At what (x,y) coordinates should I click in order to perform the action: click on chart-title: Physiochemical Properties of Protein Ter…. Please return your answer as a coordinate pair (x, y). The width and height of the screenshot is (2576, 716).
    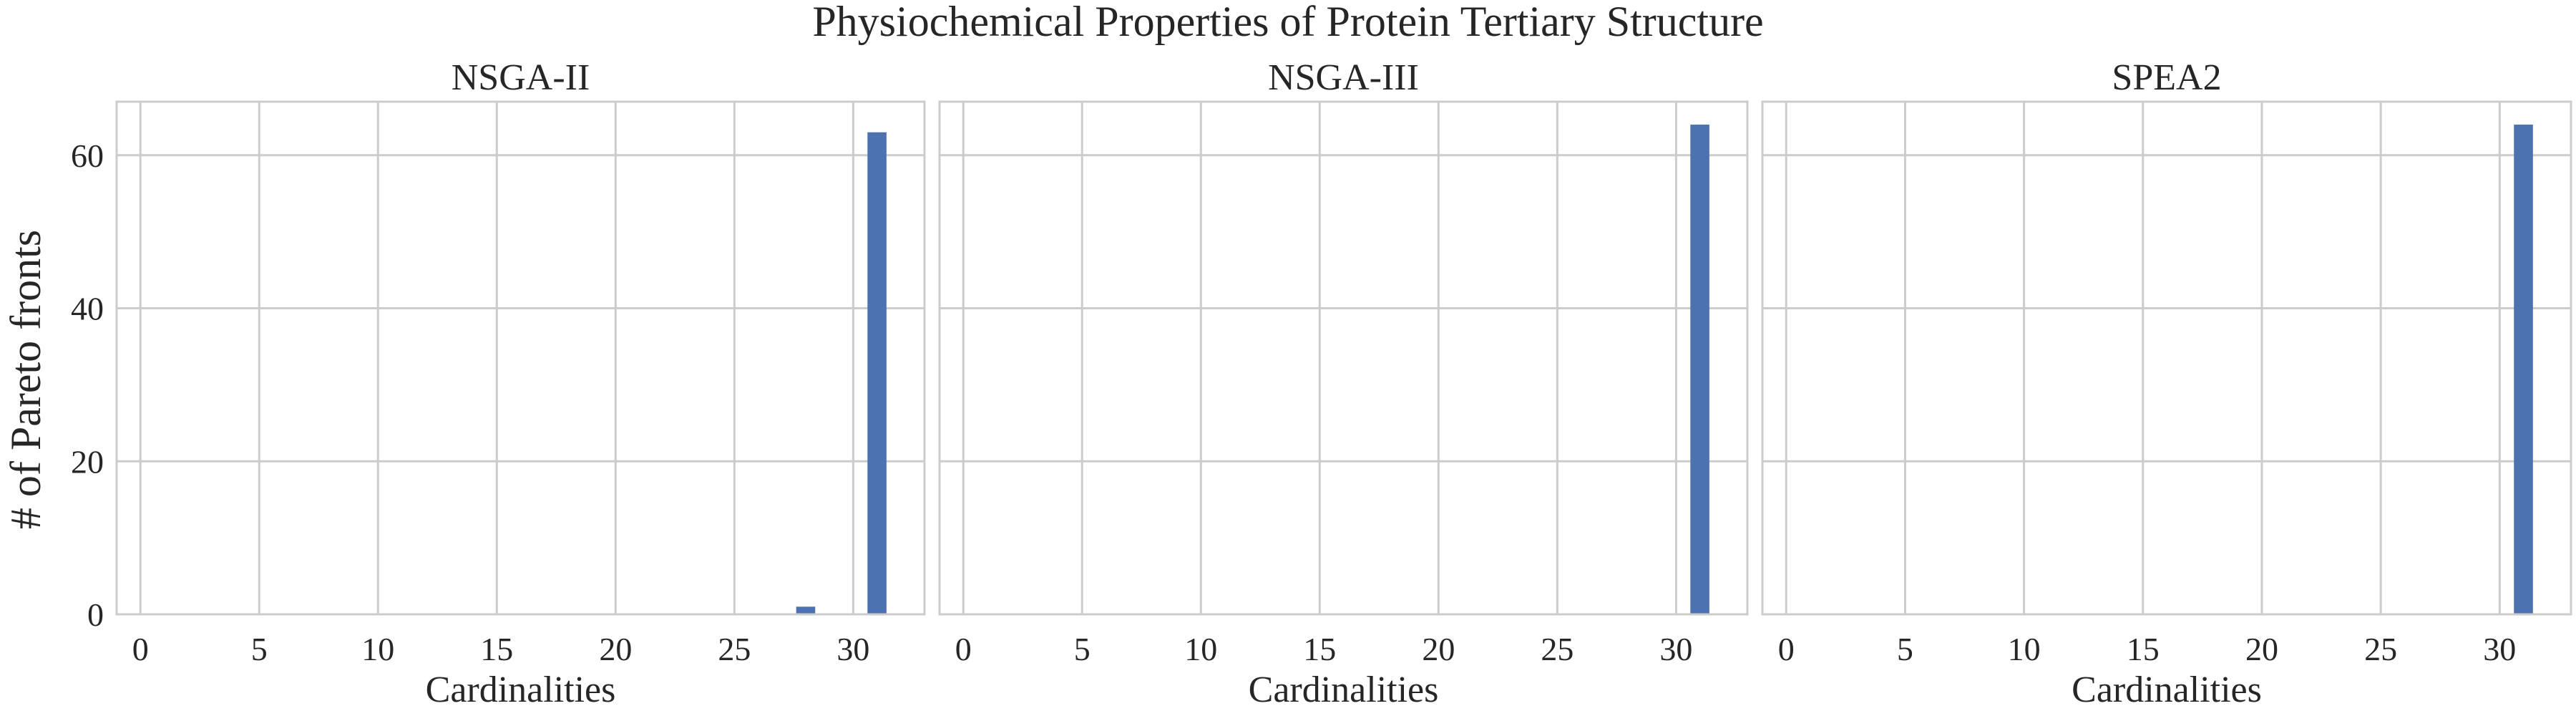
    Looking at the image, I should click on (1287, 22).